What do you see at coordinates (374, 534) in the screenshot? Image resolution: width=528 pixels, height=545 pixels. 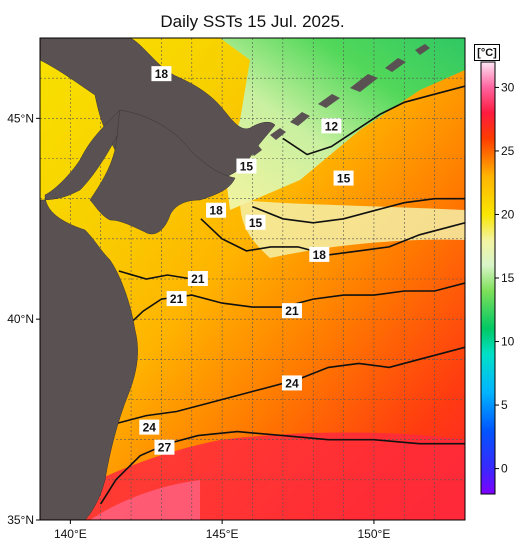 I see `lon-tick-label: 150°E` at bounding box center [374, 534].